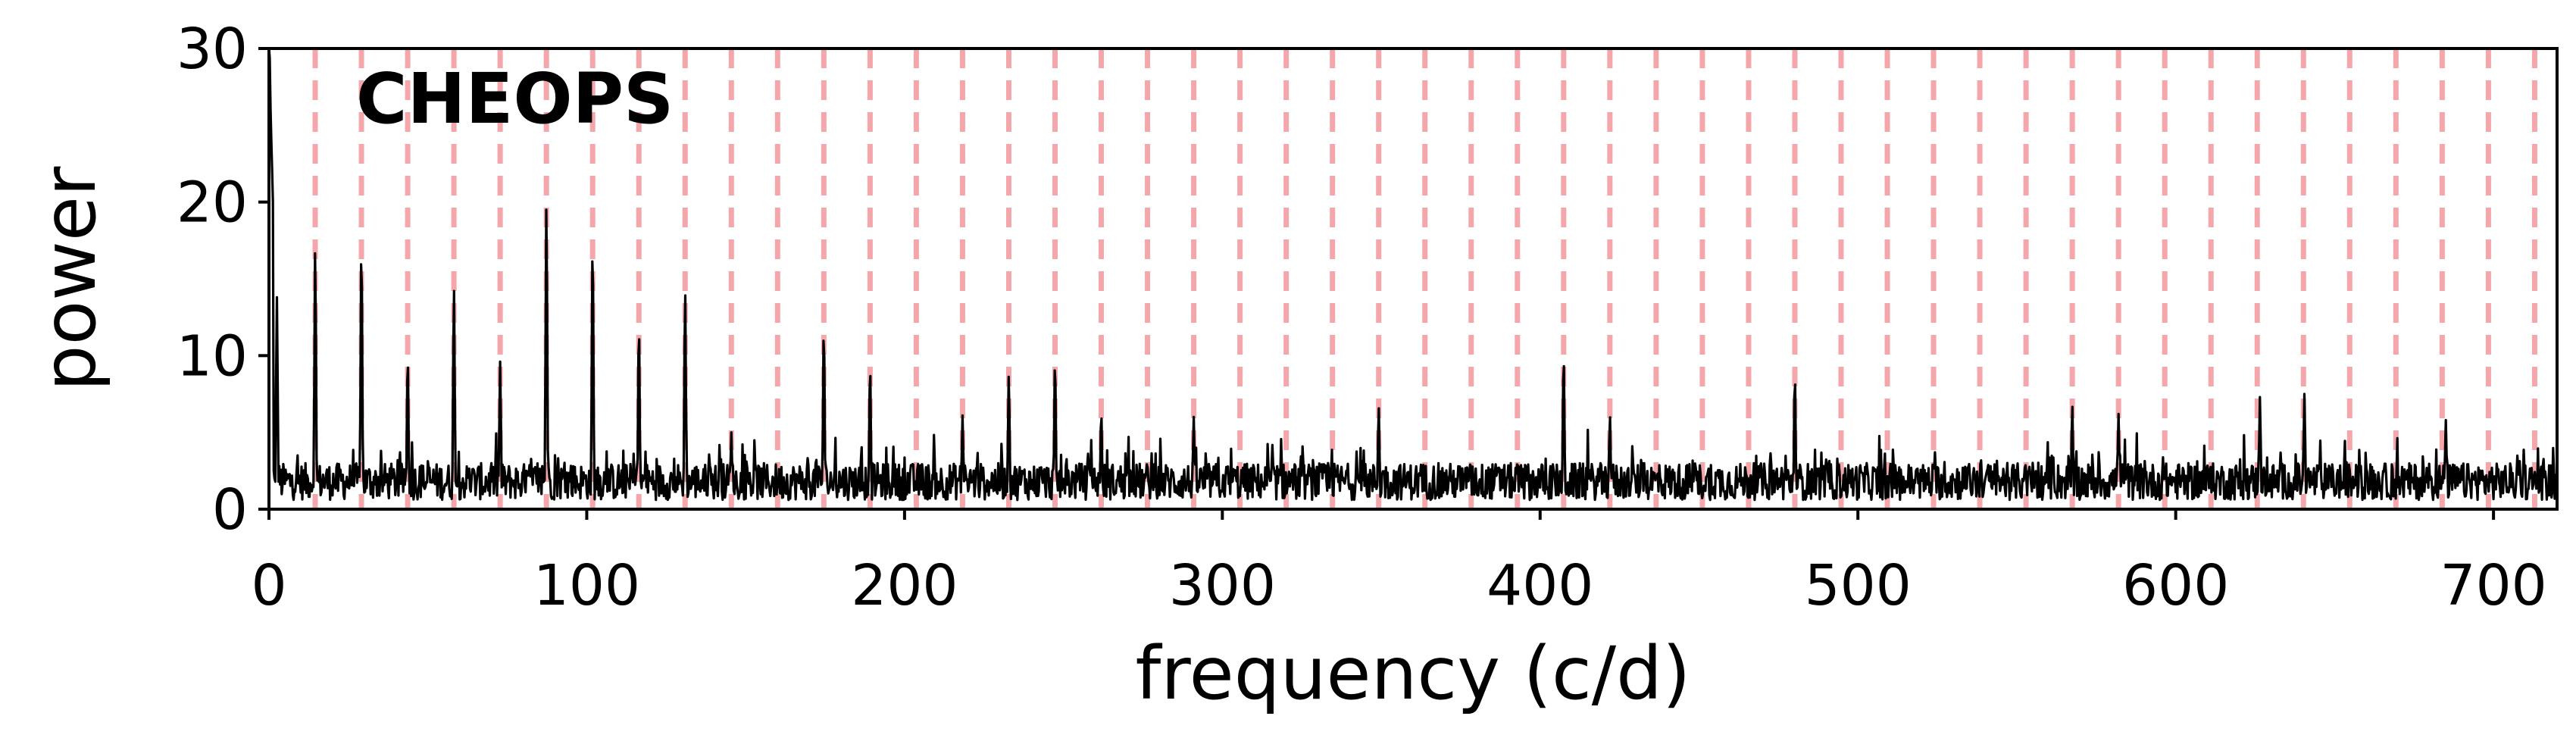 Image resolution: width=2576 pixels, height=738 pixels. What do you see at coordinates (515, 98) in the screenshot?
I see `cheops-label: CHEOPS` at bounding box center [515, 98].